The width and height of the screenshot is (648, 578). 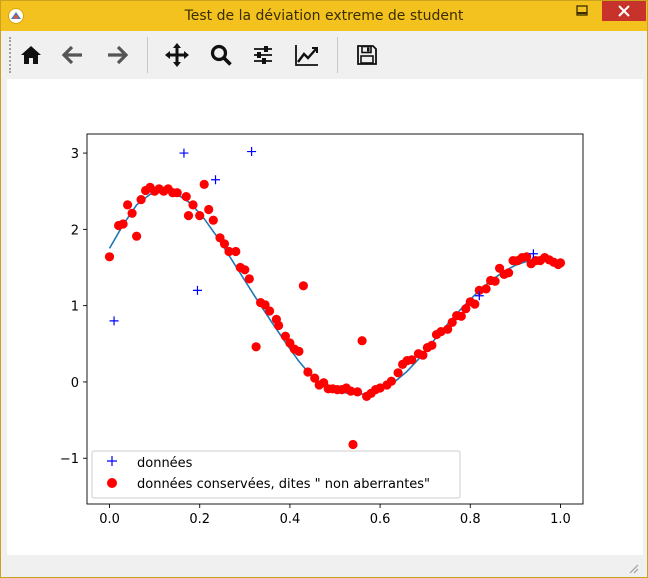 What do you see at coordinates (112, 483) in the screenshot?
I see `legend-marker-dot` at bounding box center [112, 483].